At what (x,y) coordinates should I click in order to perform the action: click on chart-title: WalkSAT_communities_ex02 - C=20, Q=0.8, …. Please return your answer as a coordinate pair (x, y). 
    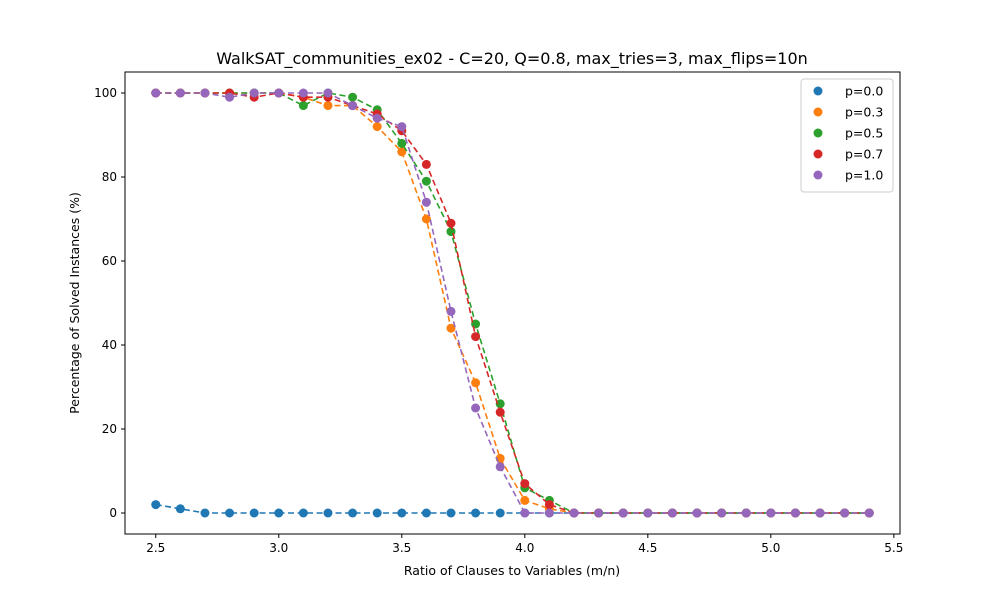
    Looking at the image, I should click on (512, 59).